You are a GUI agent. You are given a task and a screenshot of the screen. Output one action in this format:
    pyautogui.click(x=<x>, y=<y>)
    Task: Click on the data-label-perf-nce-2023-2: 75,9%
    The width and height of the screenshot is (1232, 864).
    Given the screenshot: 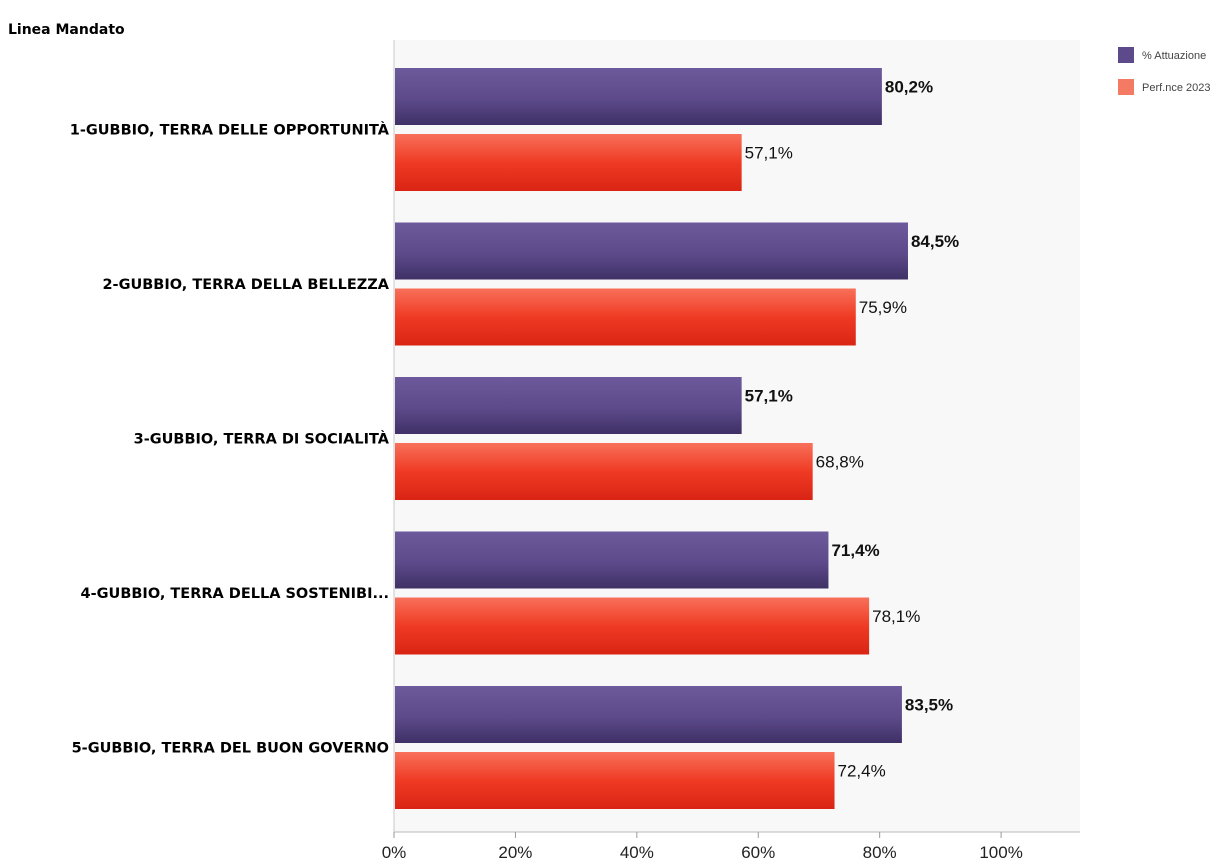 What is the action you would take?
    pyautogui.click(x=883, y=307)
    